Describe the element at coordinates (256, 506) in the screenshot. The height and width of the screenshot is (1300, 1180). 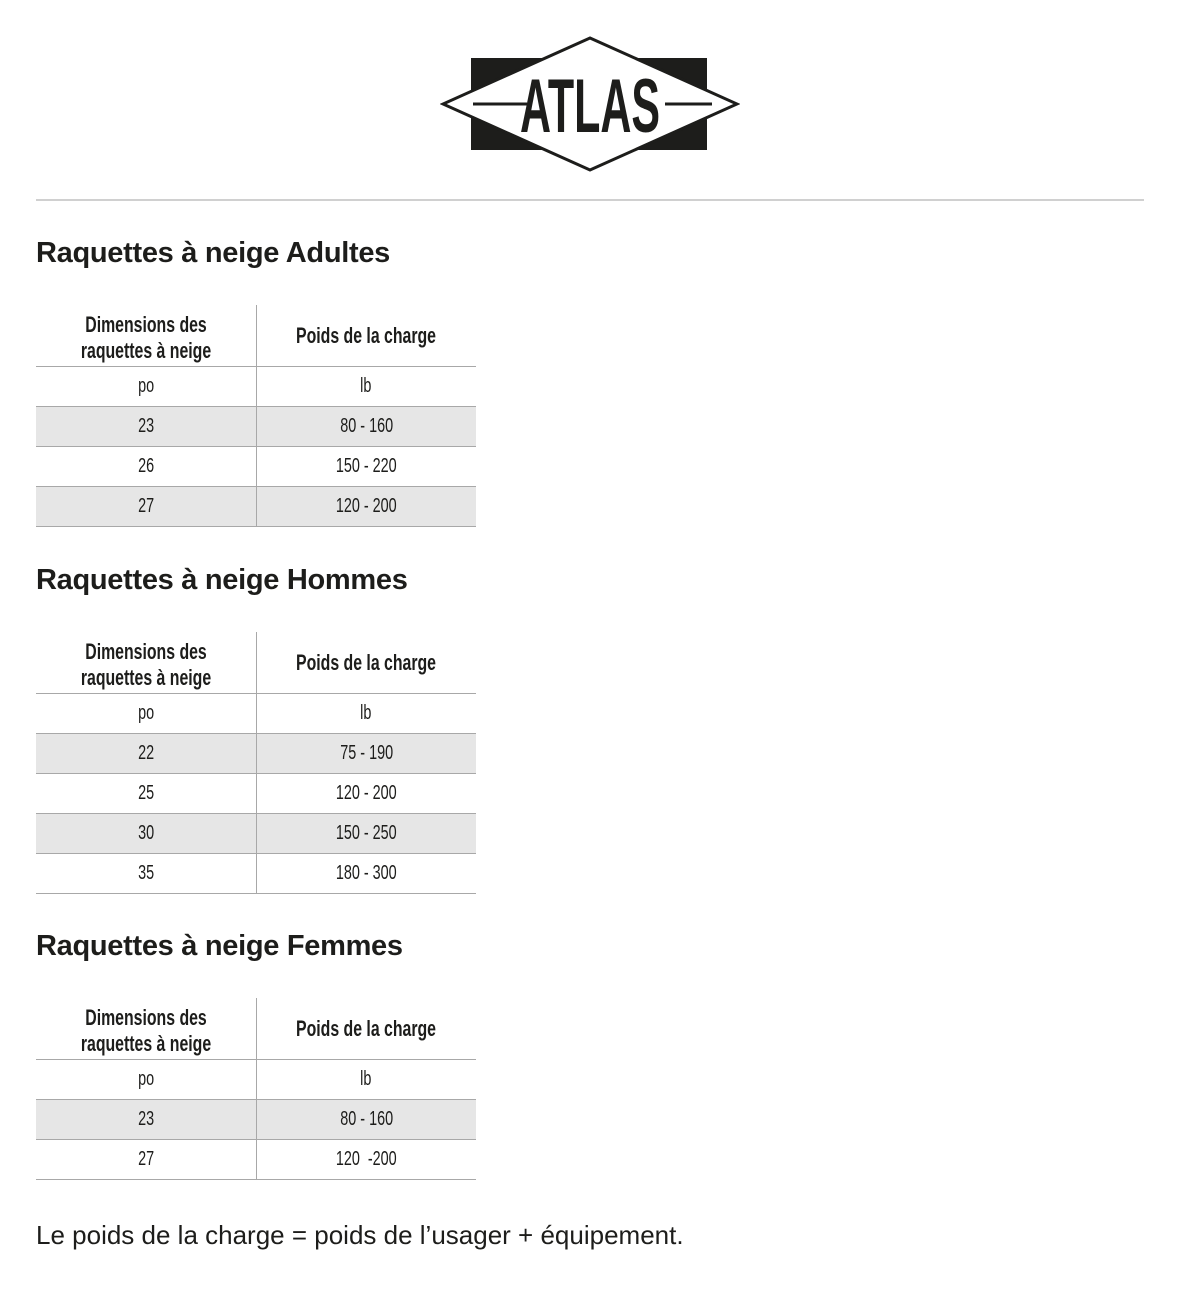
I see `table-row: 27 120 - 200` at that location.